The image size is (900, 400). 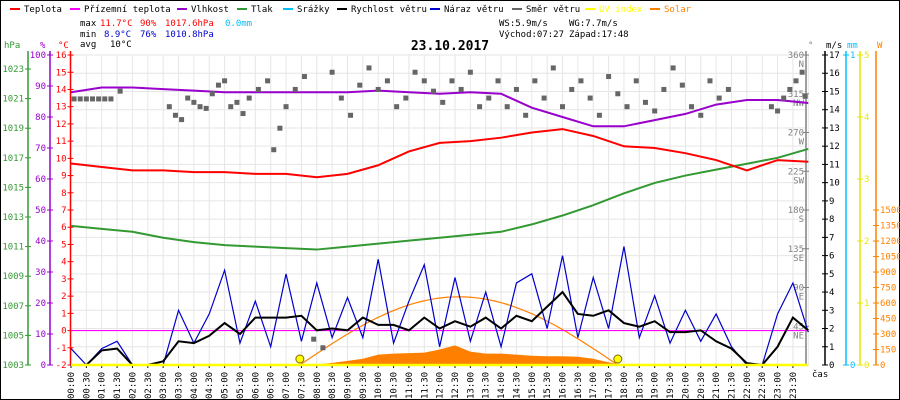 I want to click on direction-tick-label: 270, so click(x=796, y=134).